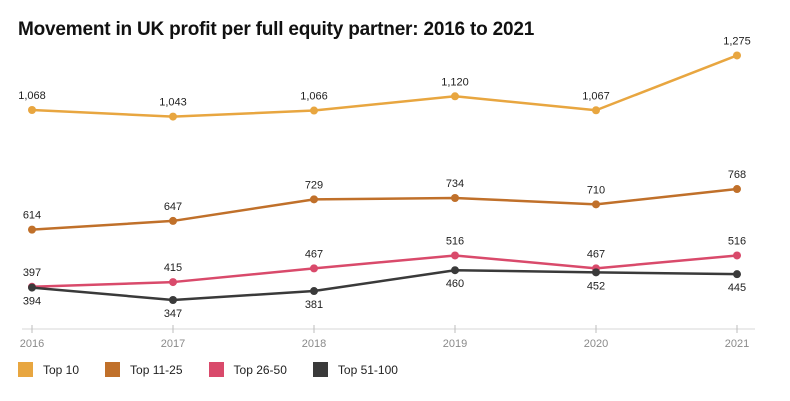 Image resolution: width=790 pixels, height=401 pixels. I want to click on data-label: 710, so click(596, 190).